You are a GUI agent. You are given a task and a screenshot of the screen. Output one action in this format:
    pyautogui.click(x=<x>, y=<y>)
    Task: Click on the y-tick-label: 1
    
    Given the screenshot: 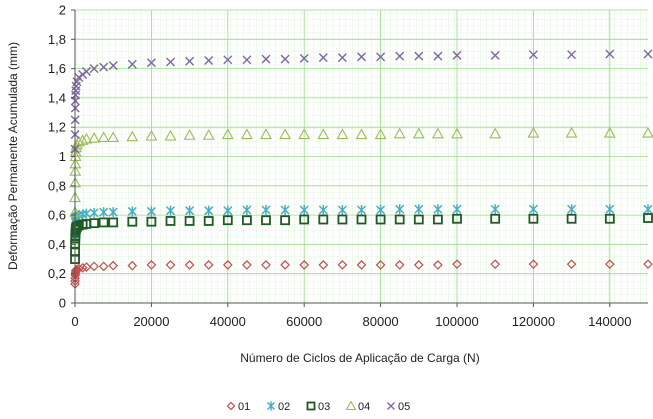 What is the action you would take?
    pyautogui.click(x=62, y=156)
    